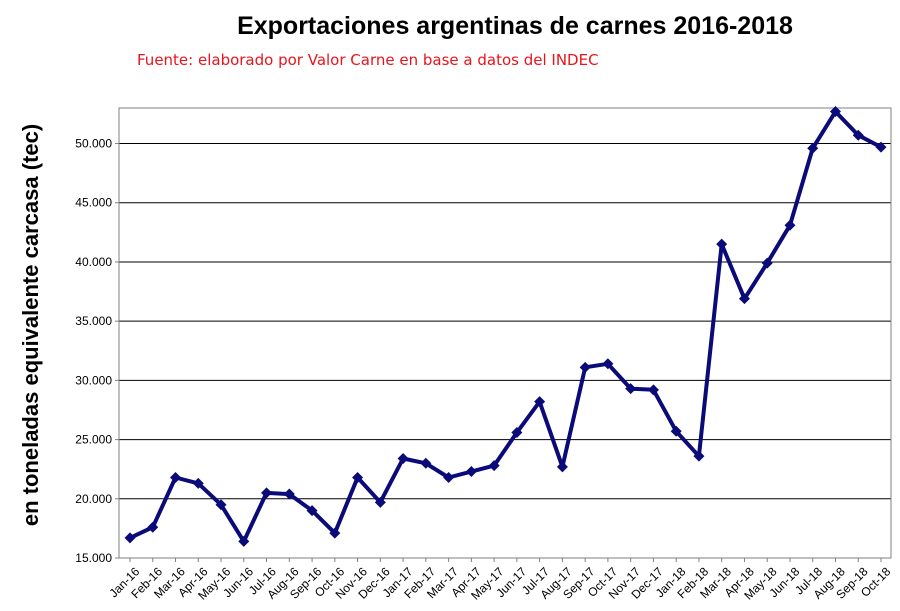 The image size is (900, 611). Describe the element at coordinates (93, 203) in the screenshot. I see `y-tick-label: 45.000` at that location.